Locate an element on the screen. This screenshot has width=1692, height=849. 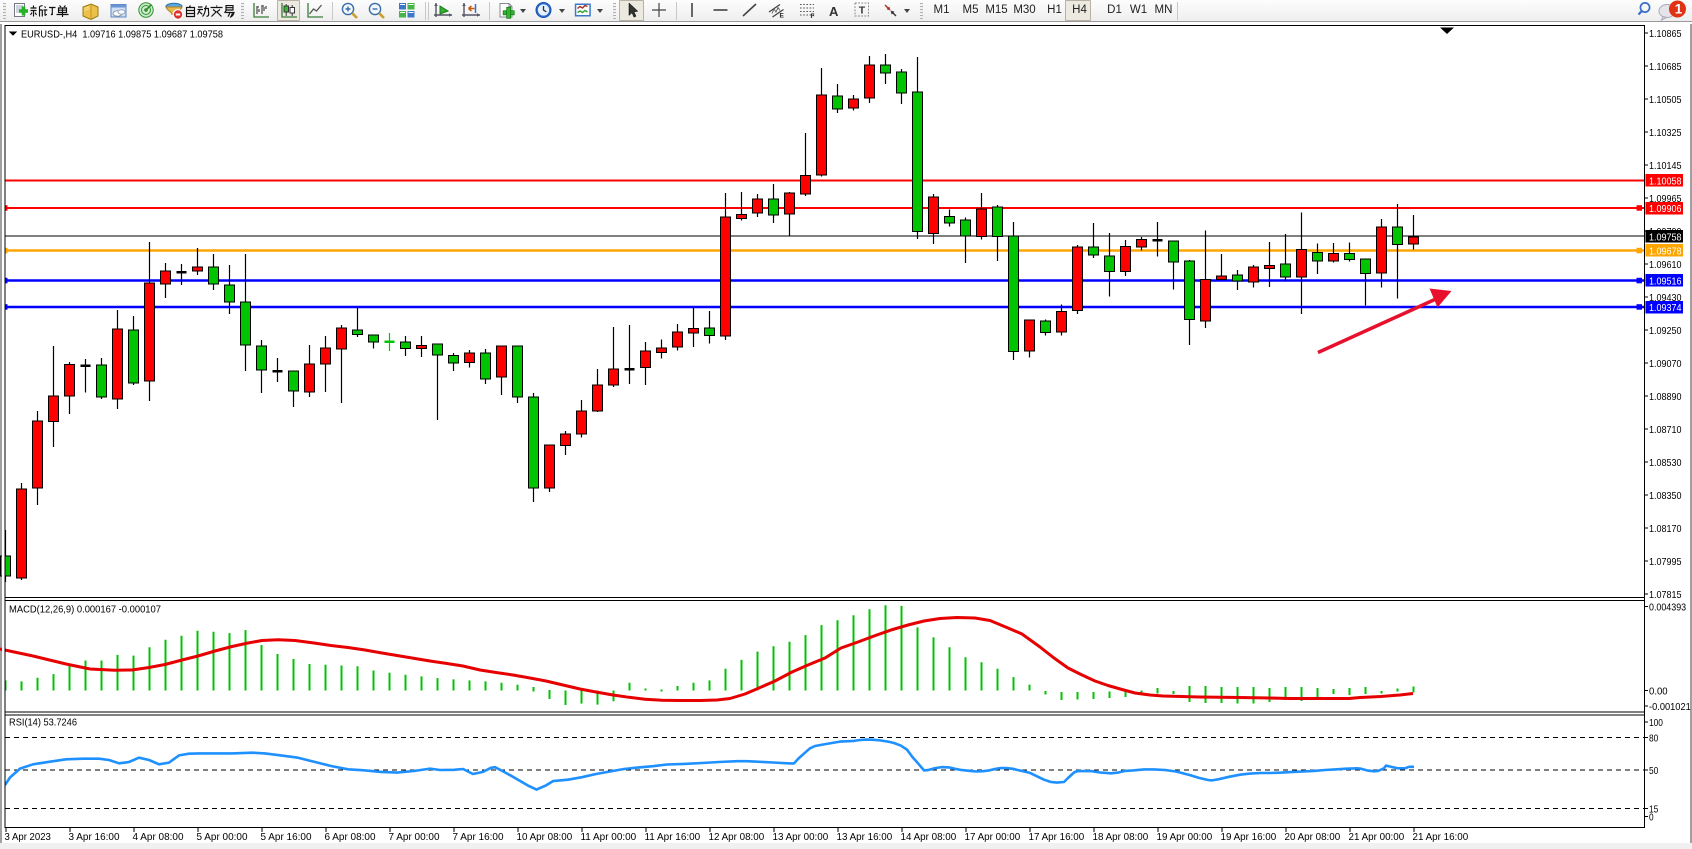
svg-text: 1 is located at coordinates (1679, 9).